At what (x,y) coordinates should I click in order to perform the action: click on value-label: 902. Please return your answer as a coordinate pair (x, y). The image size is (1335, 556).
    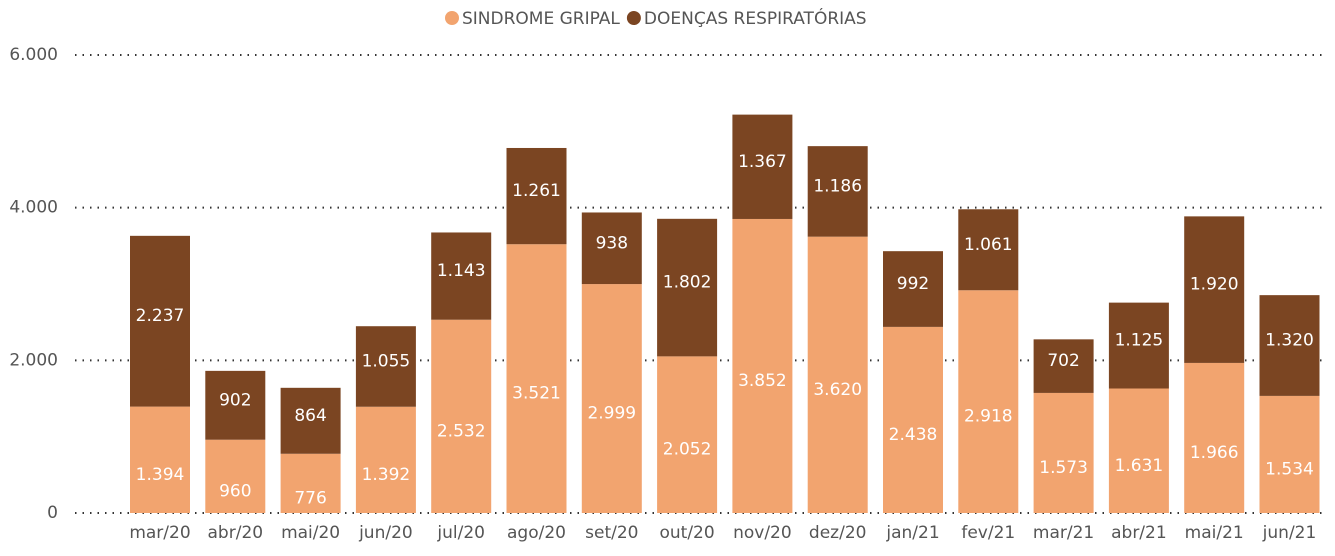
    Looking at the image, I should click on (235, 400).